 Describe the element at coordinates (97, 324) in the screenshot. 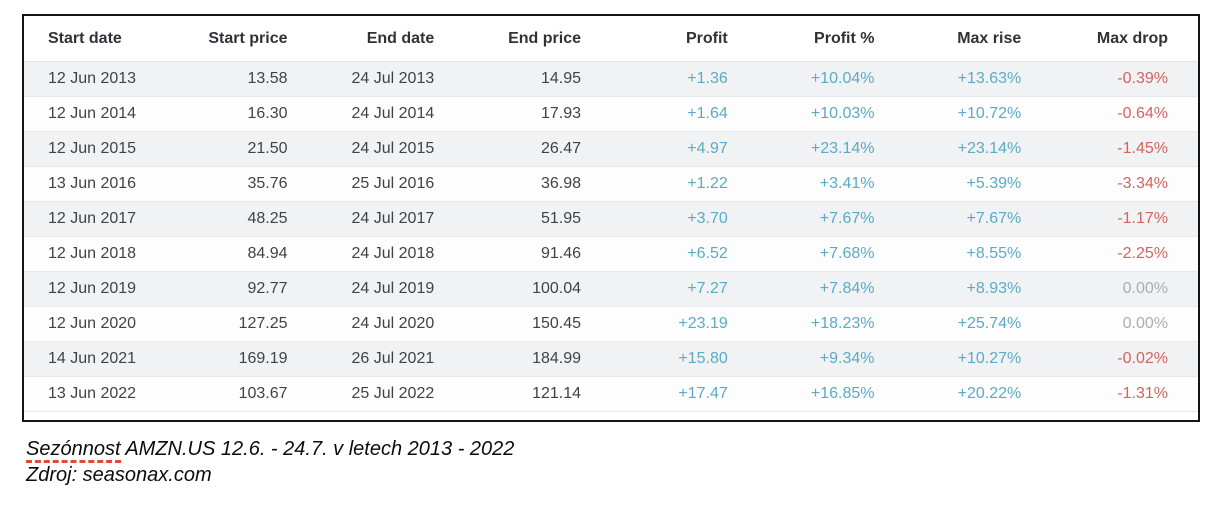

I see `cell-start-date: 12 Jun 2020` at that location.